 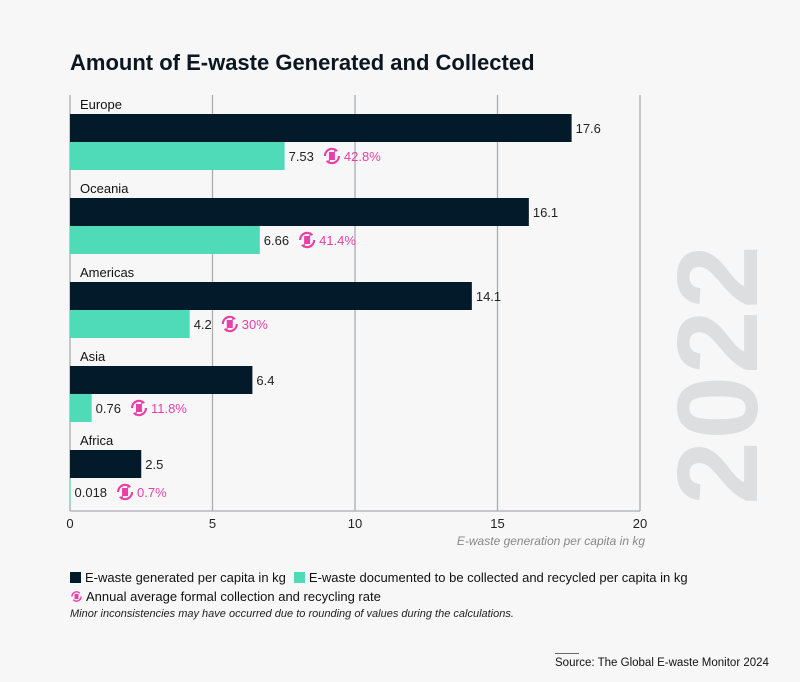 I want to click on x-axis-label: E-waste generation per capita in kg, so click(x=551, y=541).